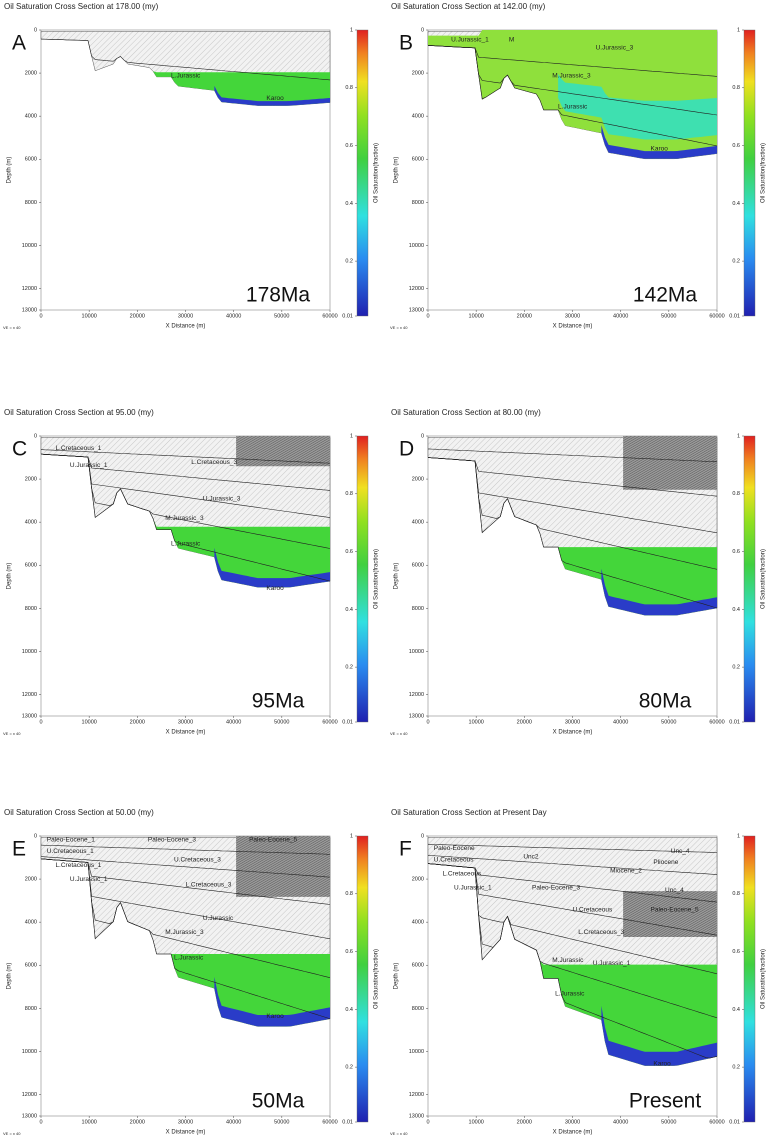 Image resolution: width=767 pixels, height=1143 pixels. I want to click on colorbar-tick-label: 0.01, so click(347, 1122).